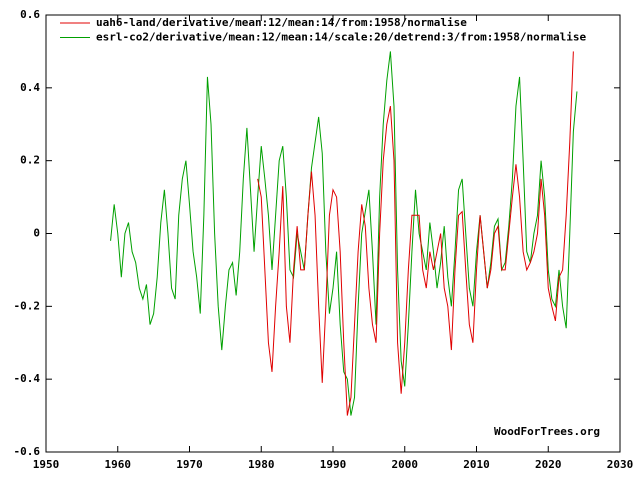 This screenshot has width=640, height=480. Describe the element at coordinates (189, 464) in the screenshot. I see `x-tick-label: 1970` at that location.